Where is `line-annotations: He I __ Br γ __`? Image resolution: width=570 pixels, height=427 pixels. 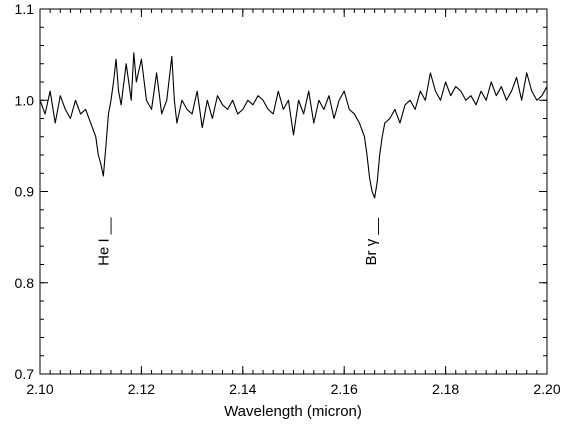 line-annotations: He I __ Br γ __ is located at coordinates (237, 241).